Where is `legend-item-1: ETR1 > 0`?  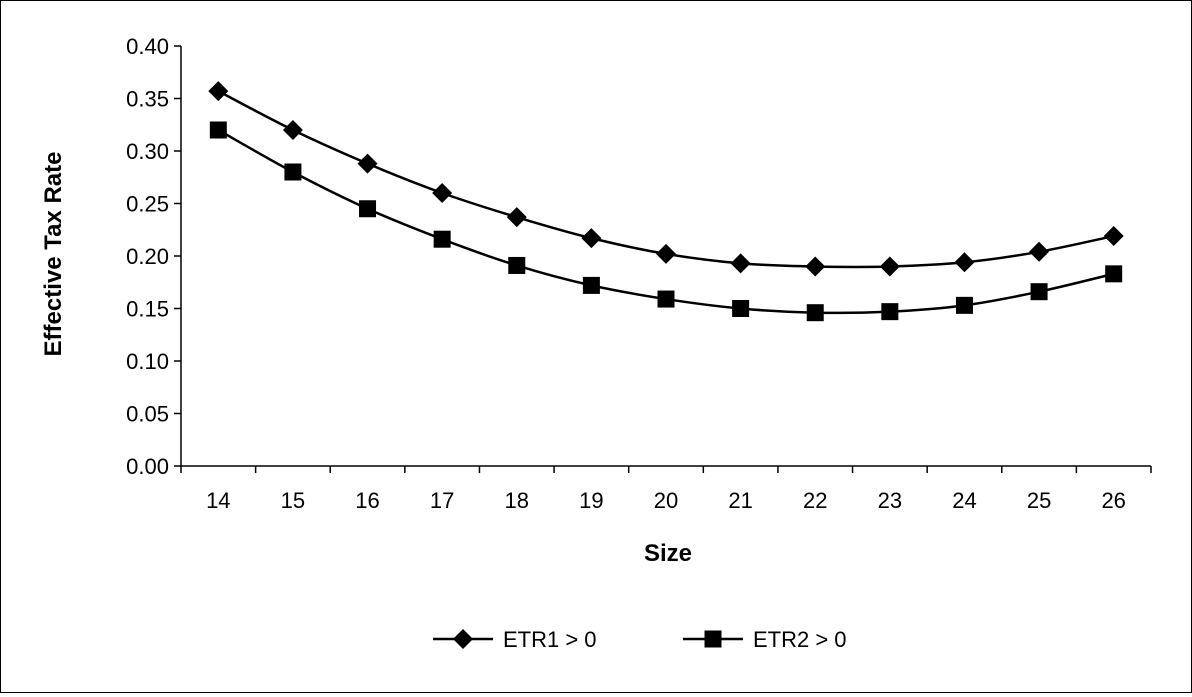 legend-item-1: ETR1 > 0 is located at coordinates (515, 639).